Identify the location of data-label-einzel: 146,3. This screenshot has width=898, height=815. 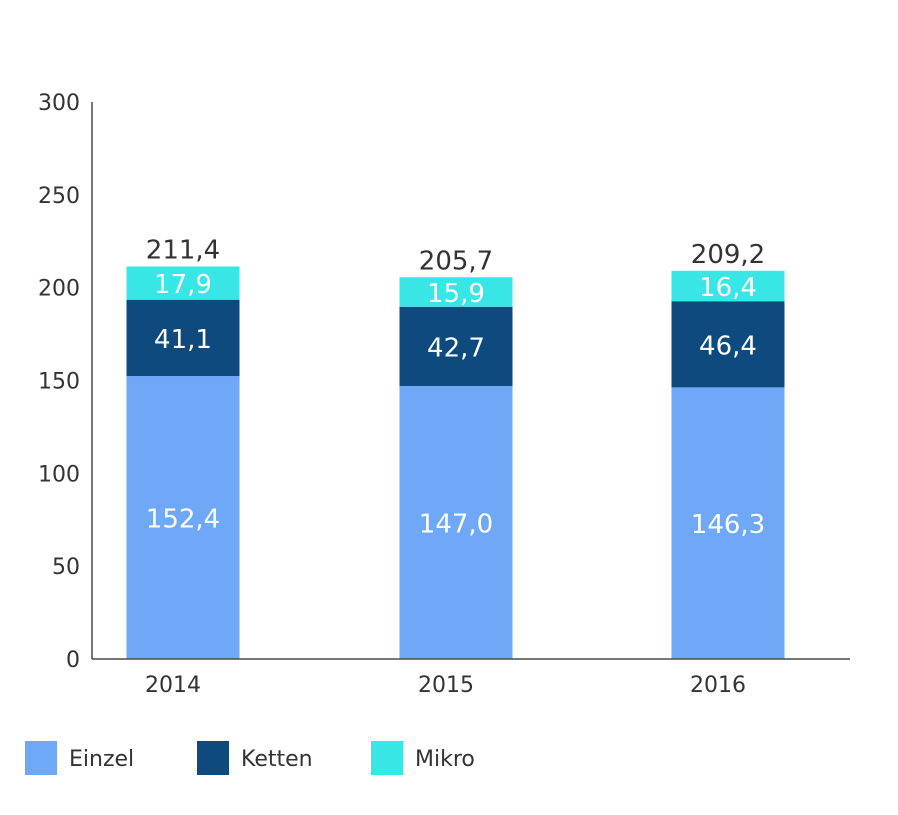
(728, 525).